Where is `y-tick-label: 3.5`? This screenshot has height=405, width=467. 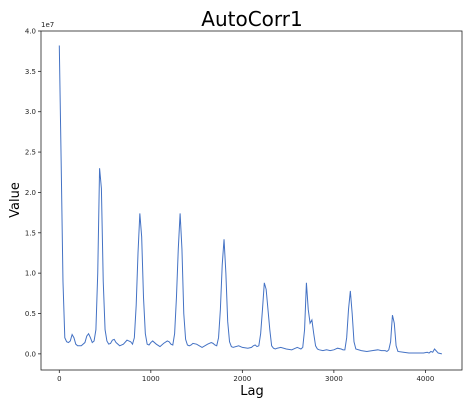 y-tick-label: 3.5 is located at coordinates (30, 72).